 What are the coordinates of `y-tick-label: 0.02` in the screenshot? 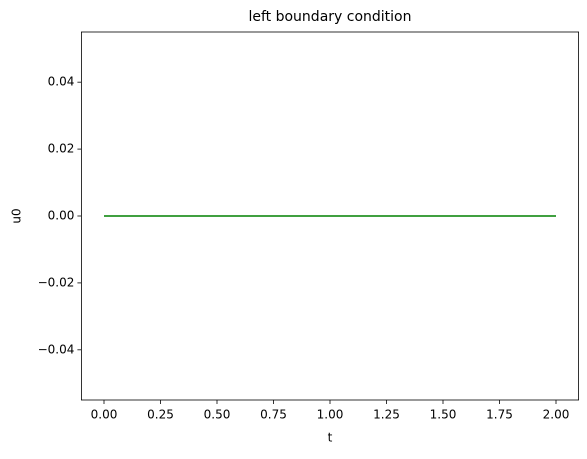 It's located at (61, 149).